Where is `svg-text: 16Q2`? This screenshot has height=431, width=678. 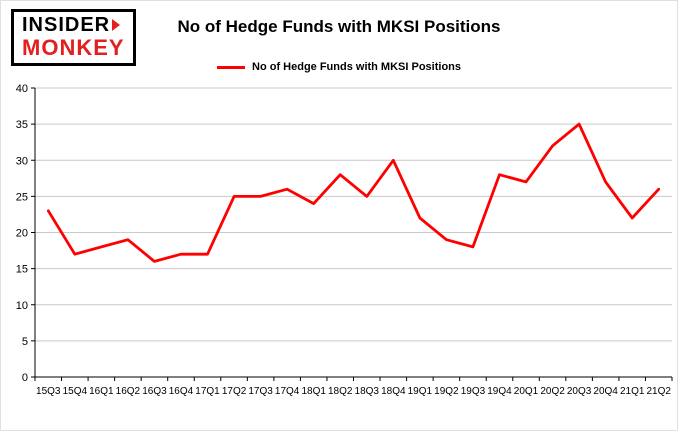
svg-text: 16Q2 is located at coordinates (128, 391).